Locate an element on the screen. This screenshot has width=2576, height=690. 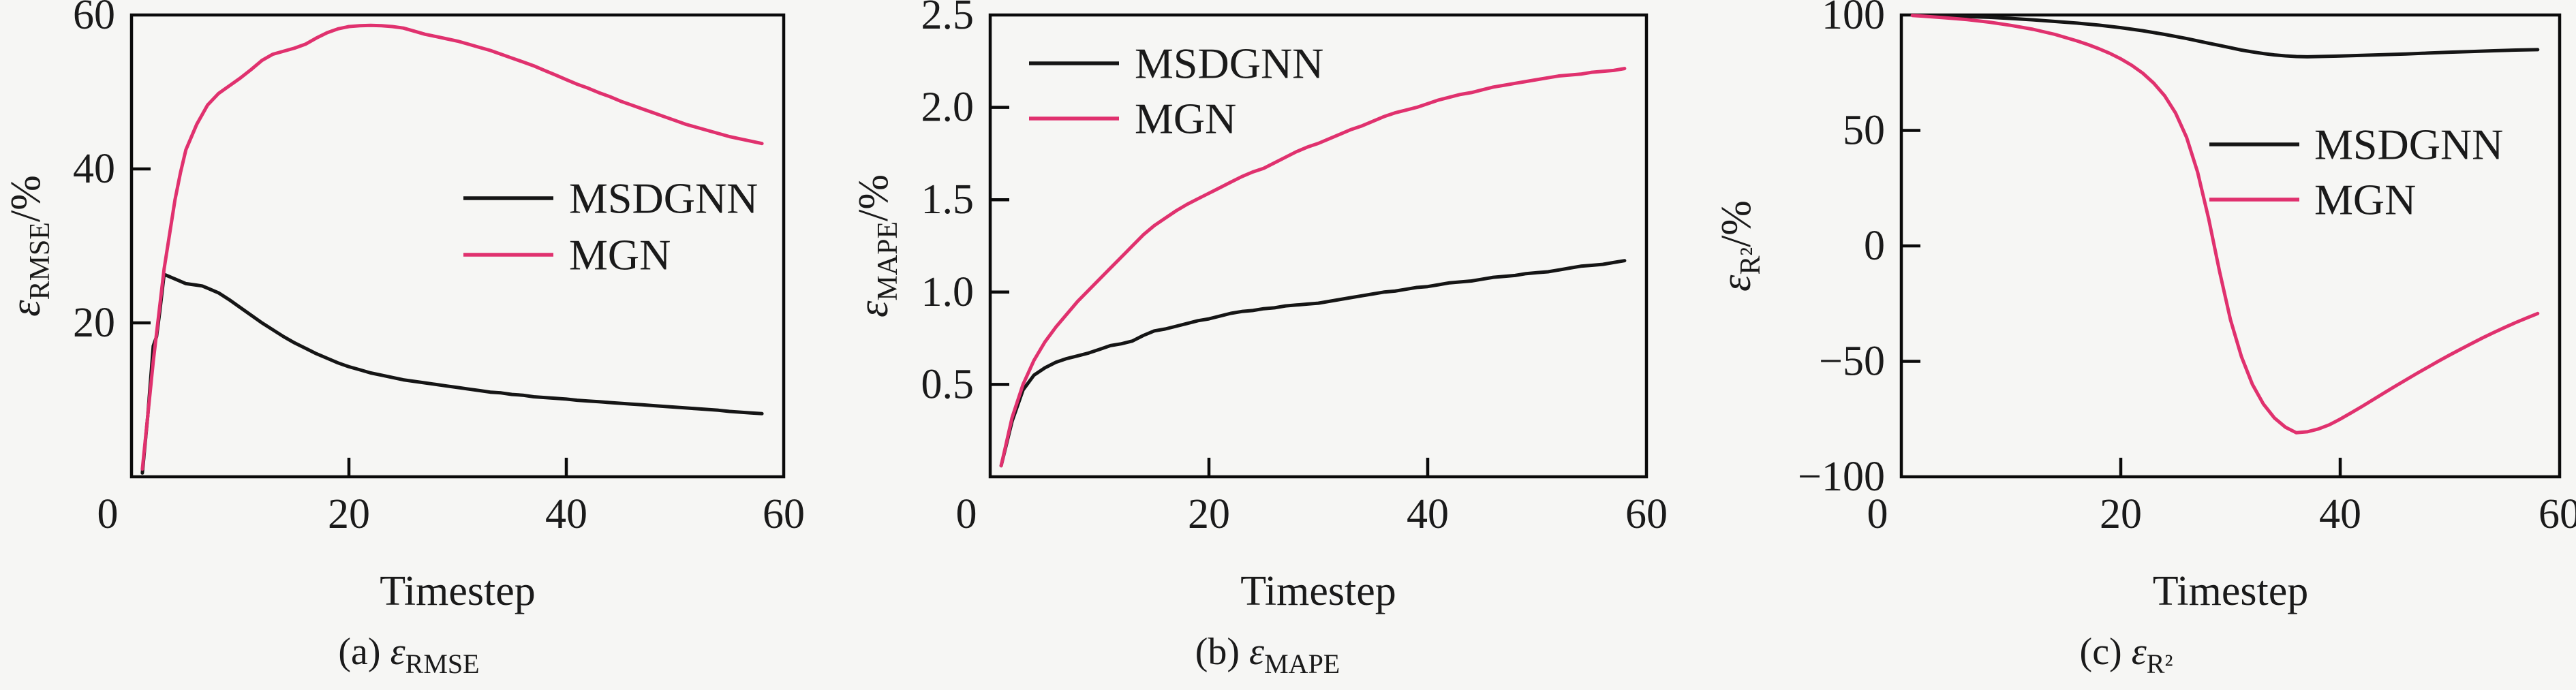
y-tick-label: 1.5 is located at coordinates (948, 199).